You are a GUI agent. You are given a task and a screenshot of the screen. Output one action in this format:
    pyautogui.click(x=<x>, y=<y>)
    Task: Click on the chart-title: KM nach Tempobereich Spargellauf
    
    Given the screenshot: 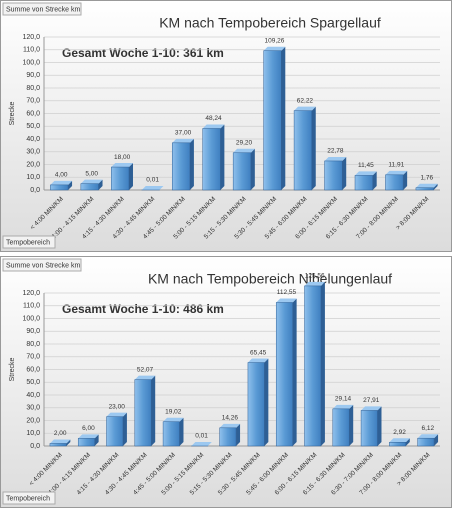 What is the action you would take?
    pyautogui.click(x=270, y=23)
    